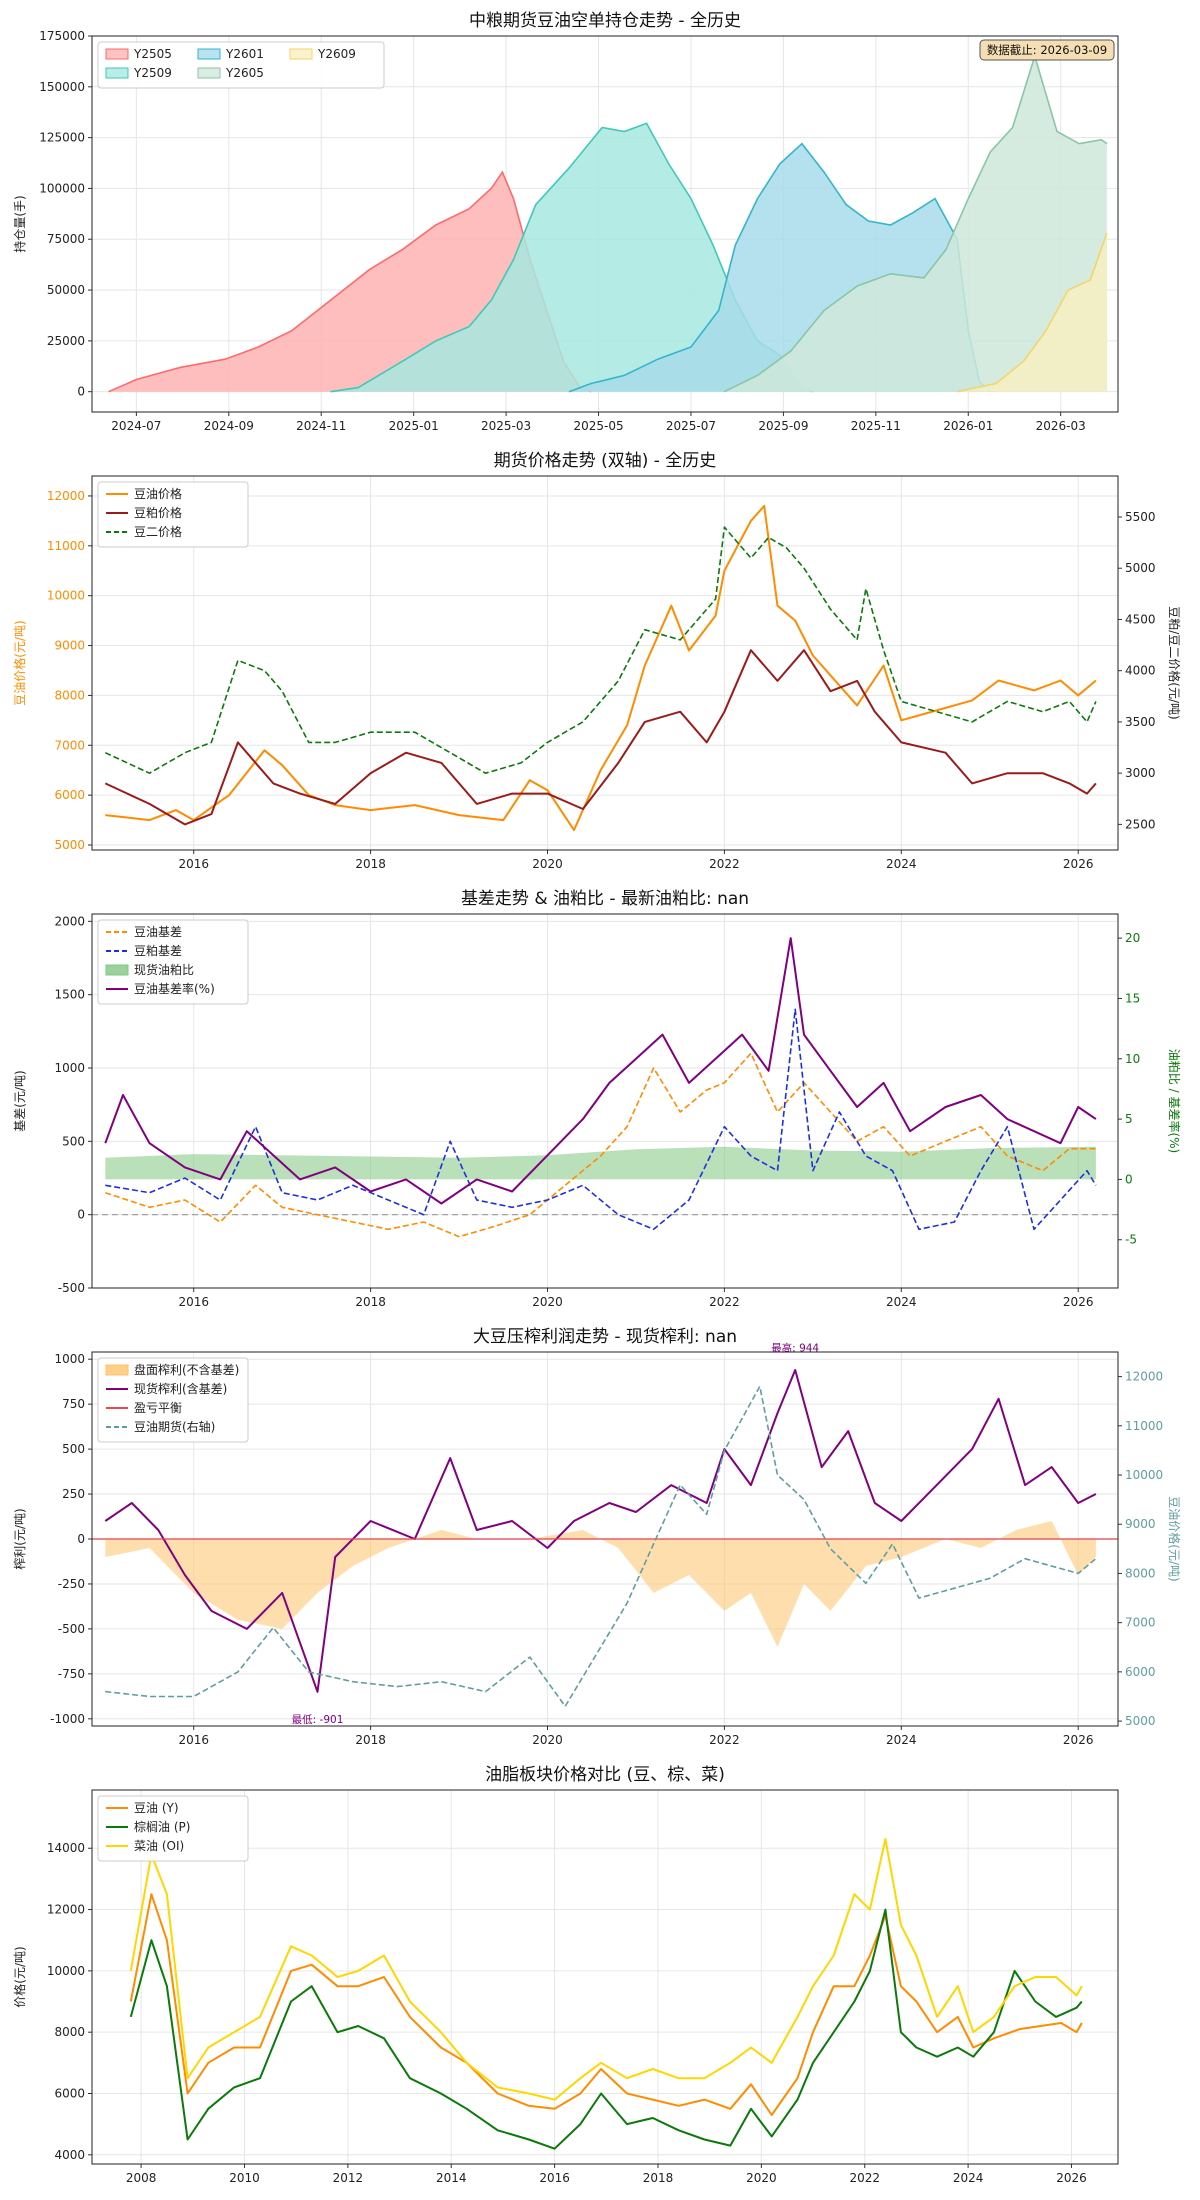  Describe the element at coordinates (605, 663) in the screenshot. I see `grid` at that location.